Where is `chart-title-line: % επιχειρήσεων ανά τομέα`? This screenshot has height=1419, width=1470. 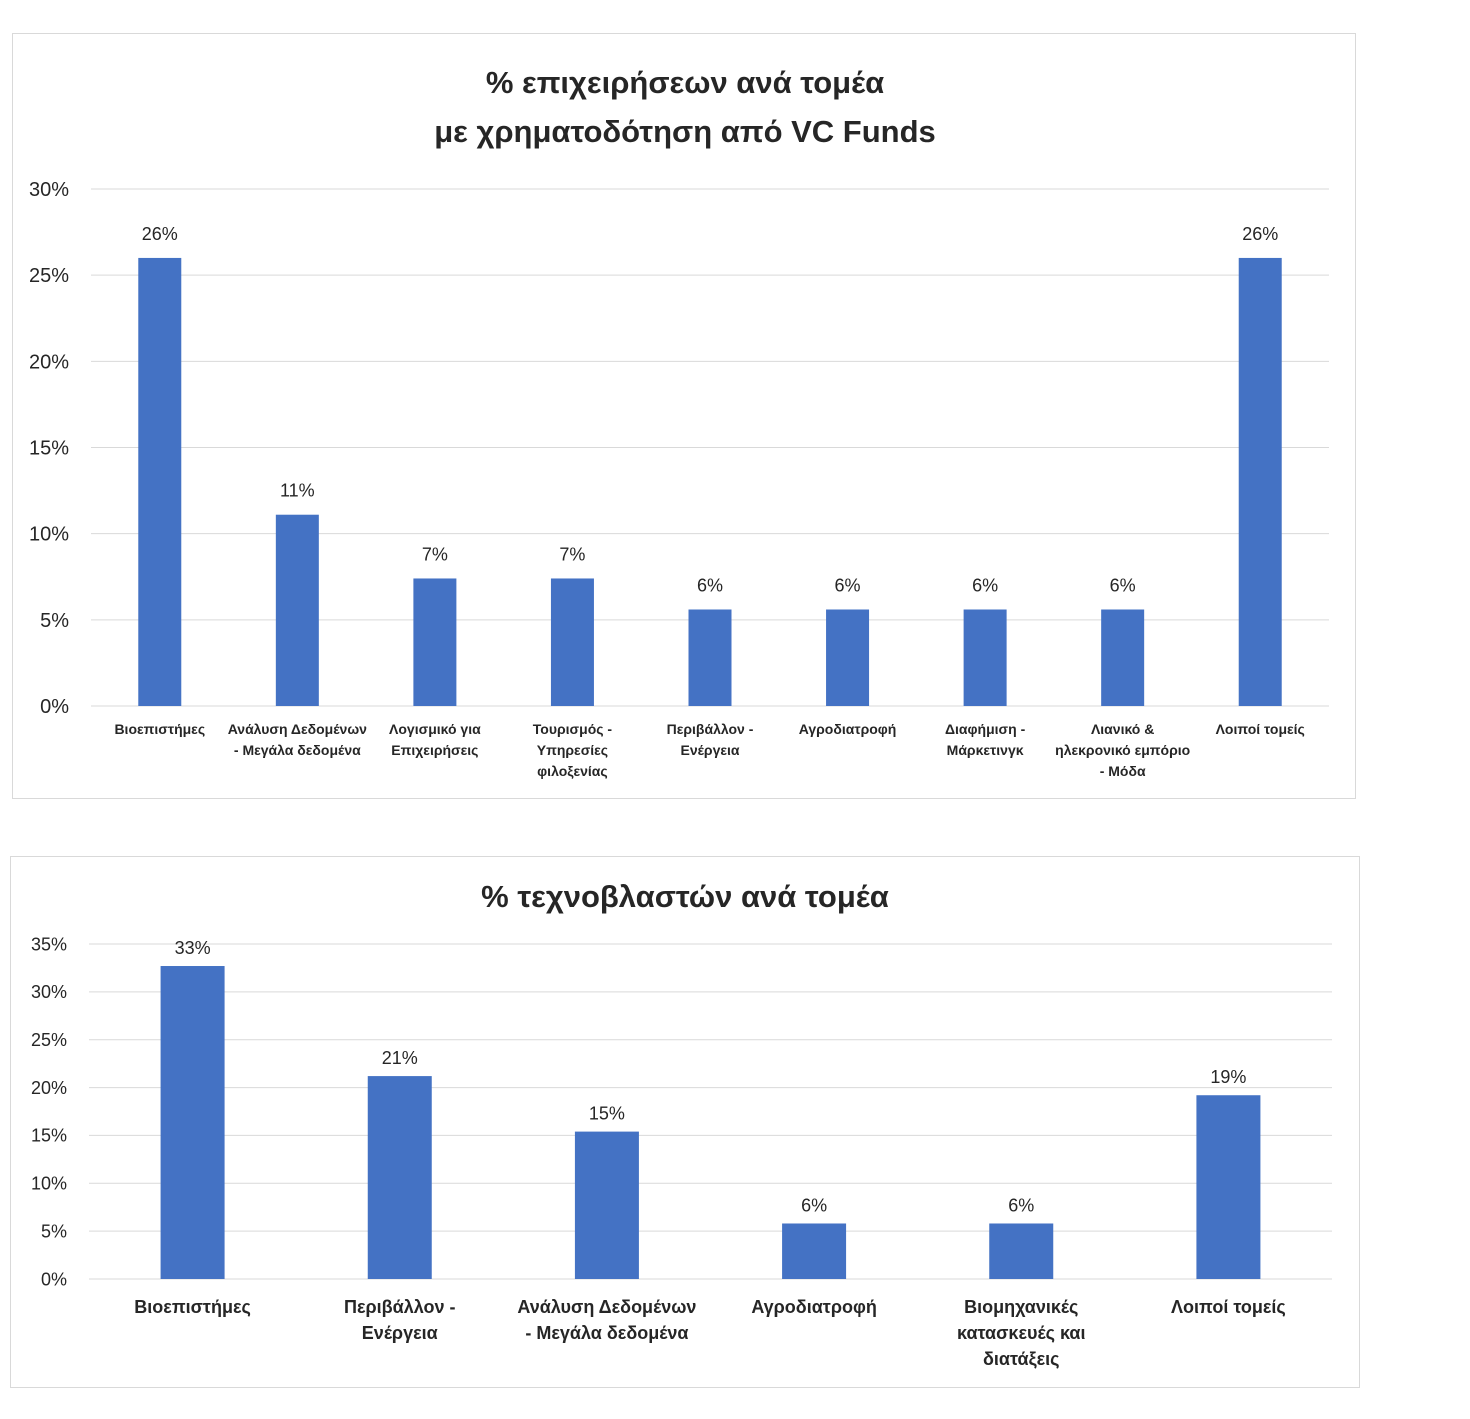 chart-title-line: % επιχειρήσεων ανά τομέα is located at coordinates (685, 82).